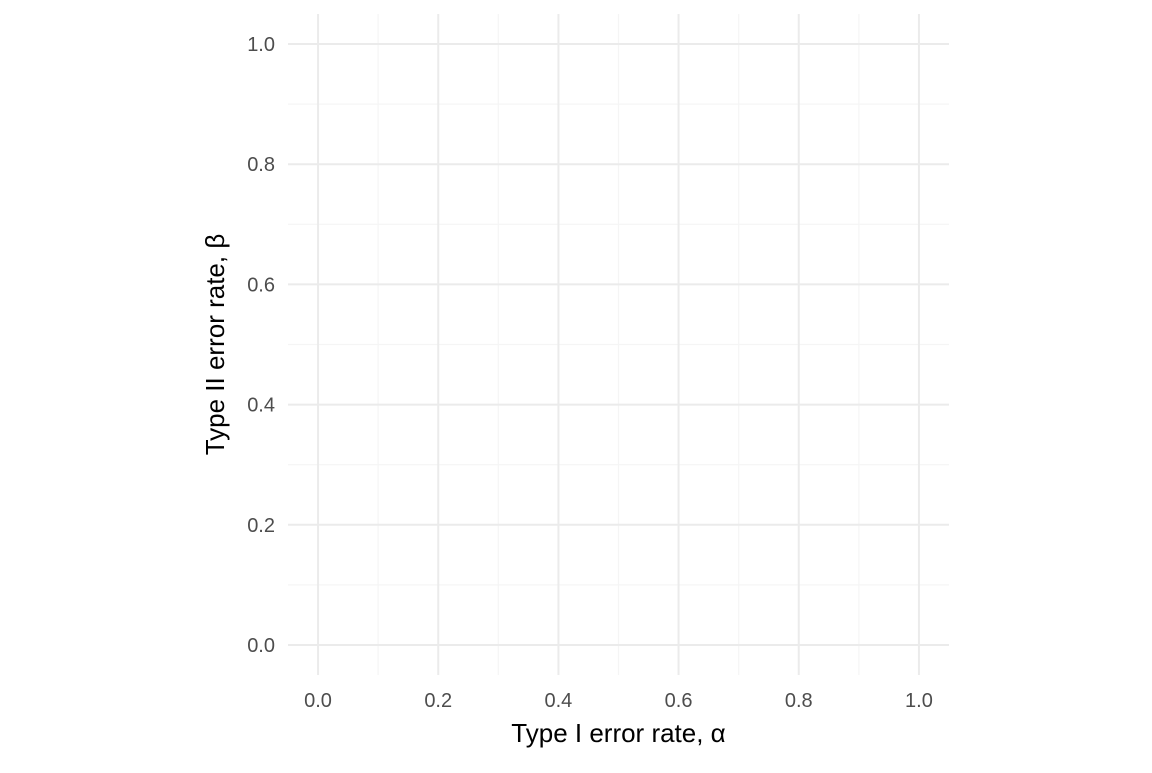  I want to click on y-tick-label: 0.0, so click(261, 646).